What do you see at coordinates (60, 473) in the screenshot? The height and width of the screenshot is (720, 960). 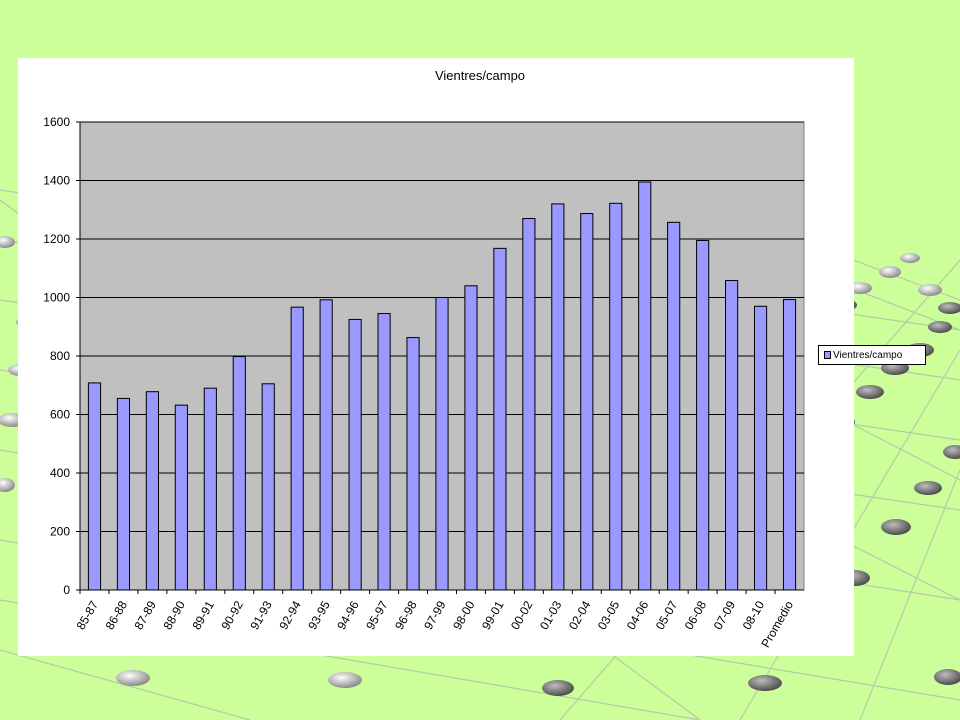 I see `y-tick-label: 400` at bounding box center [60, 473].